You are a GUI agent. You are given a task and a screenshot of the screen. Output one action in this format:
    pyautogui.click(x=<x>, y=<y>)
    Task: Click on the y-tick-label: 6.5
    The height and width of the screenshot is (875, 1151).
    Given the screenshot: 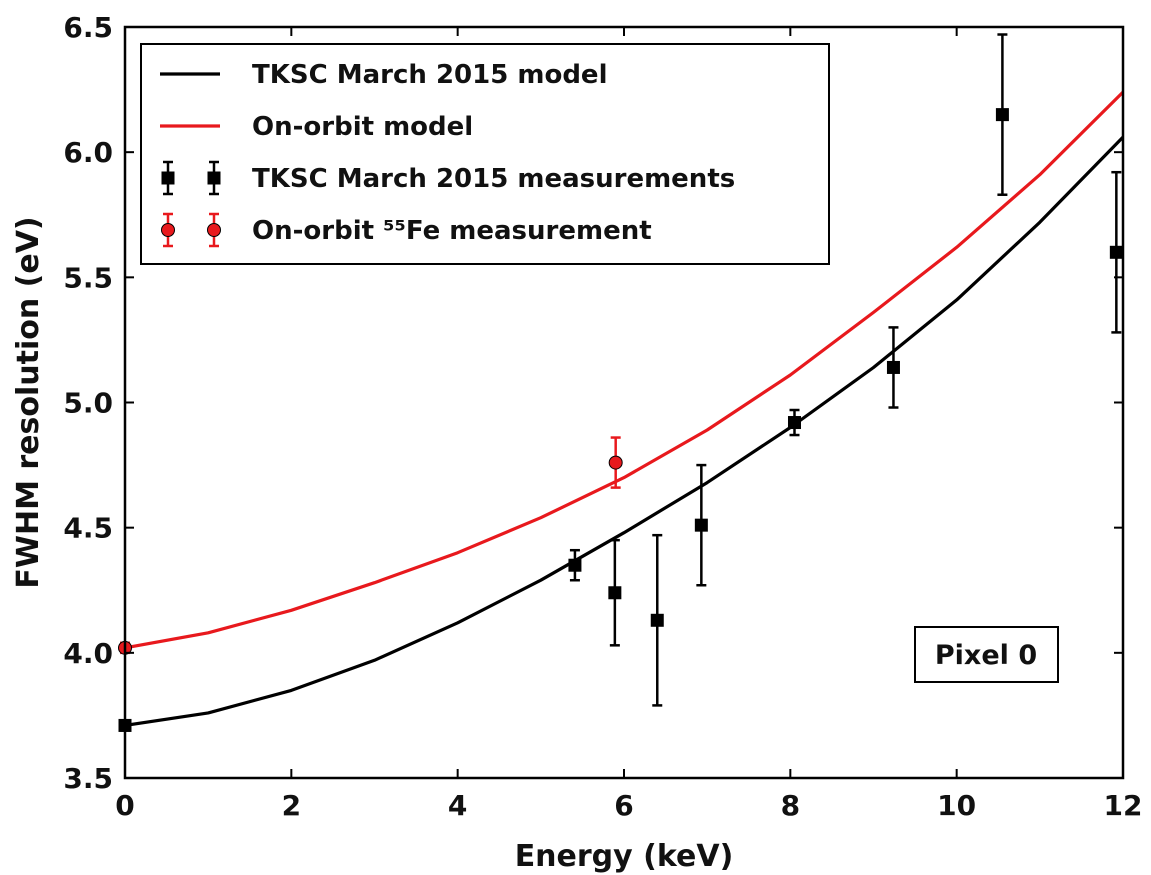 What is the action you would take?
    pyautogui.click(x=88, y=27)
    